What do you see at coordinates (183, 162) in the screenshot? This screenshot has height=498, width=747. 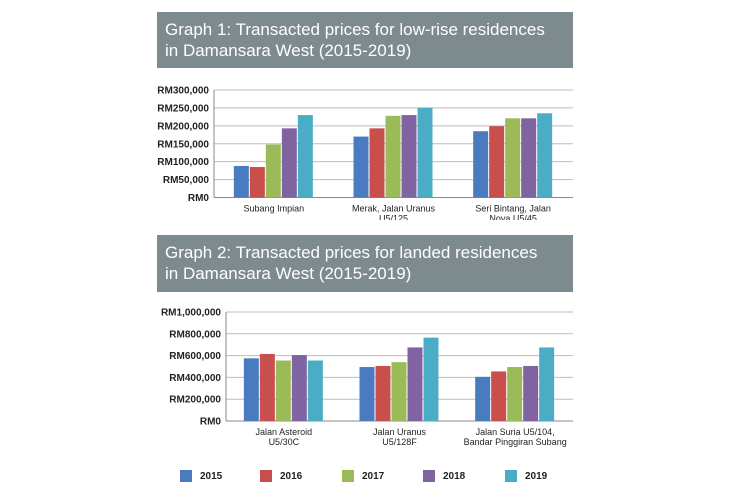 I see `y-tick-label: RM100,000` at bounding box center [183, 162].